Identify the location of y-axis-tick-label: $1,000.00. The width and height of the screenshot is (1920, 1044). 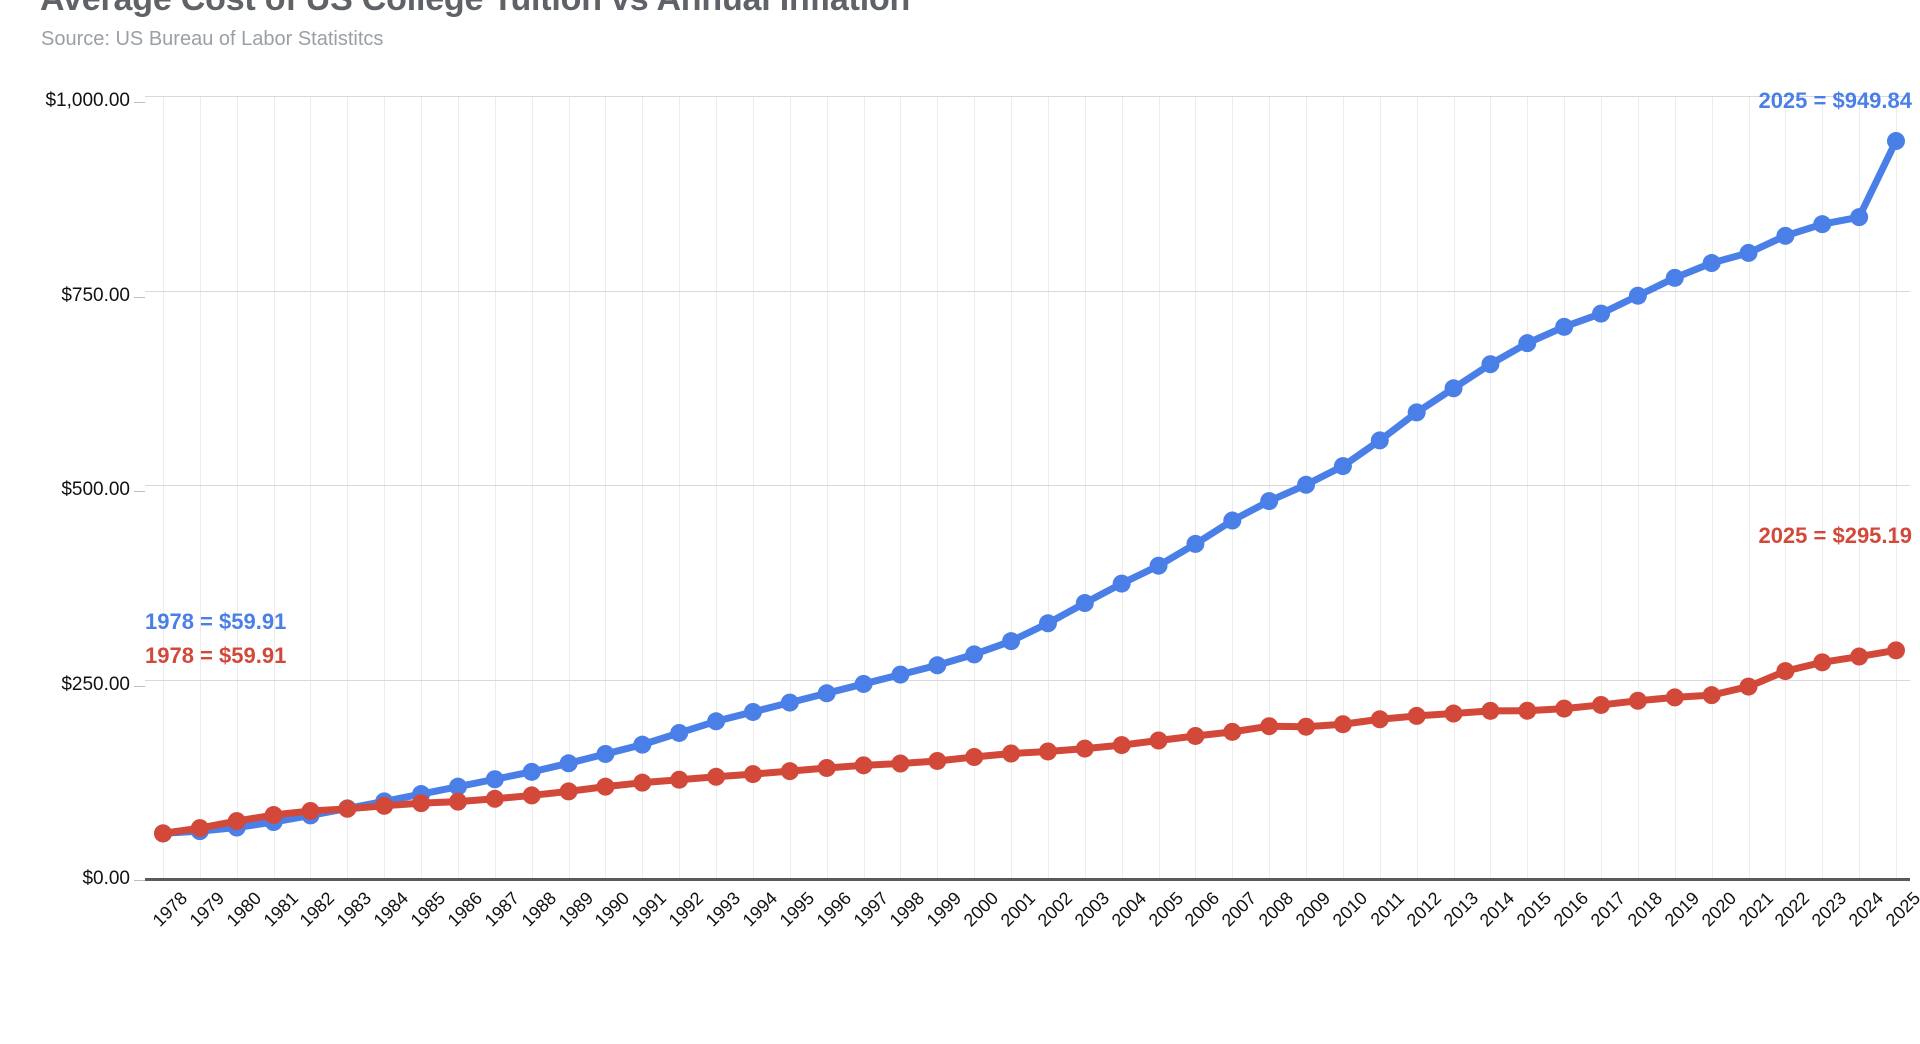
(87, 100).